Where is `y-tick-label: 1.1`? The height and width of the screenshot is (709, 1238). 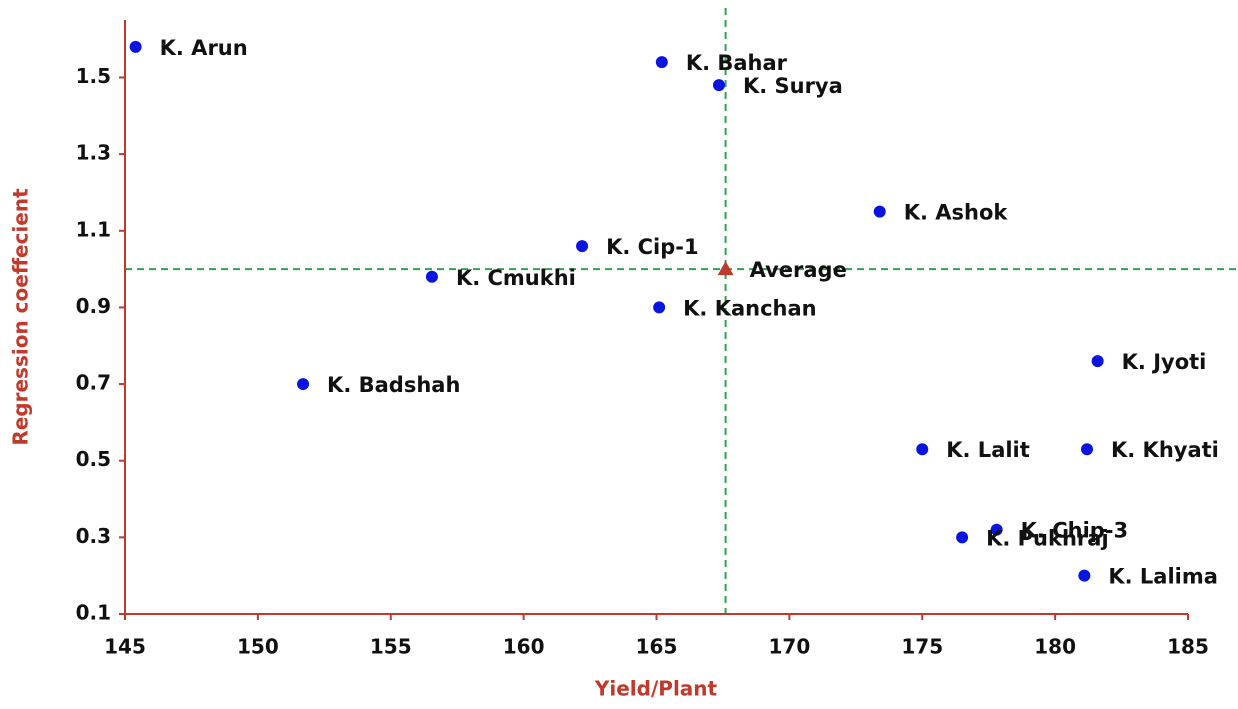 y-tick-label: 1.1 is located at coordinates (93, 229).